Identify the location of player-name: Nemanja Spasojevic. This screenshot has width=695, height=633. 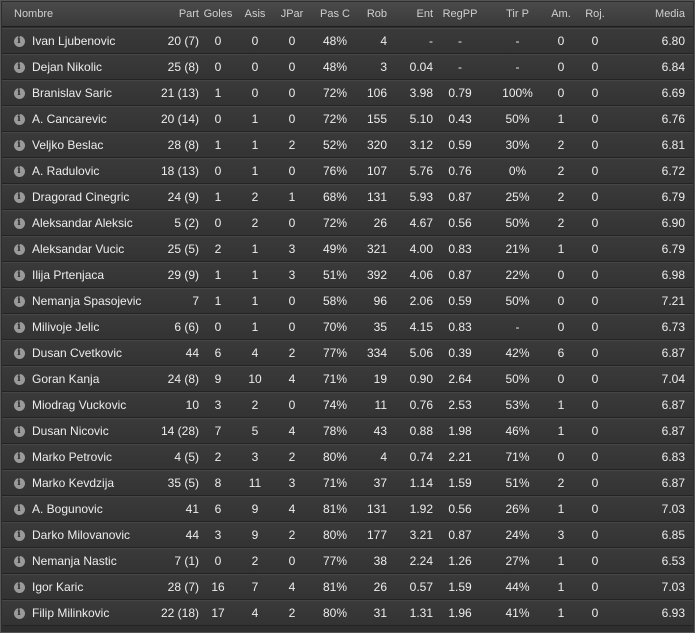
(87, 301).